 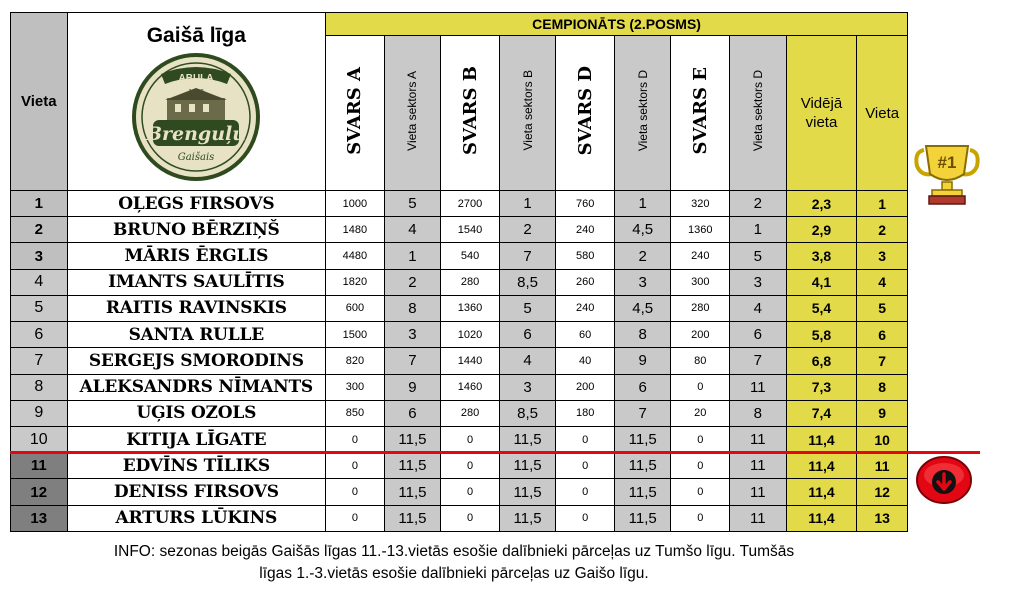 I want to click on final-place: 2, so click(x=882, y=230).